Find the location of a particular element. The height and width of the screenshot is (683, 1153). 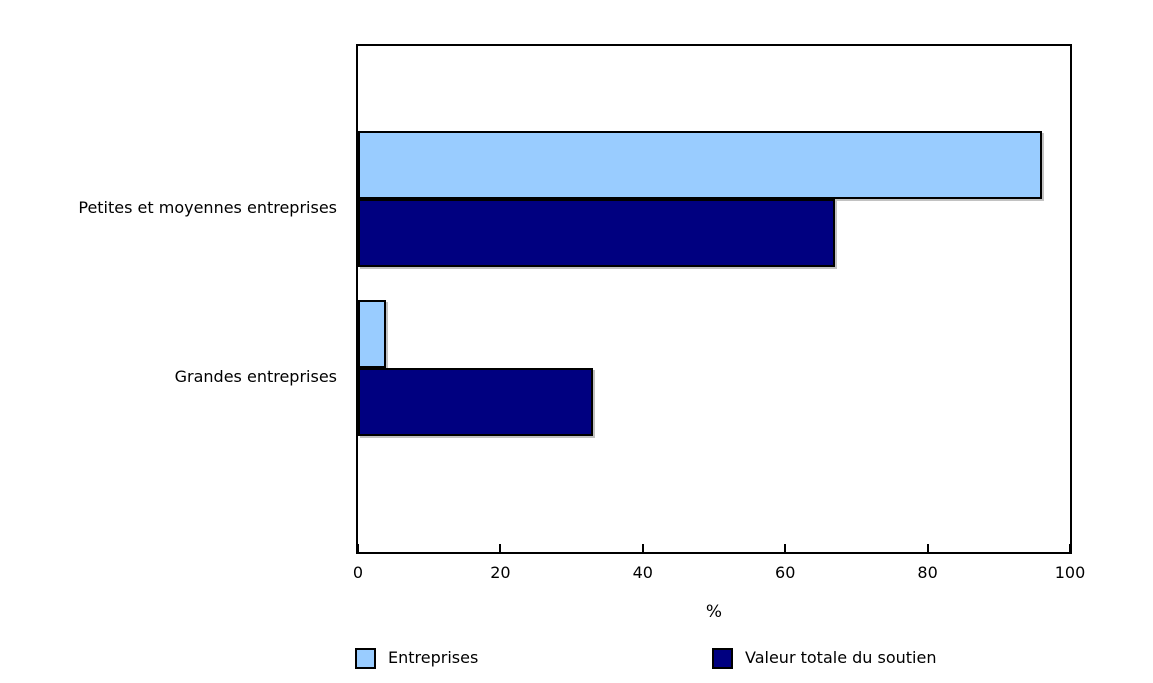

category-label: Grandes entreprises is located at coordinates (255, 376).